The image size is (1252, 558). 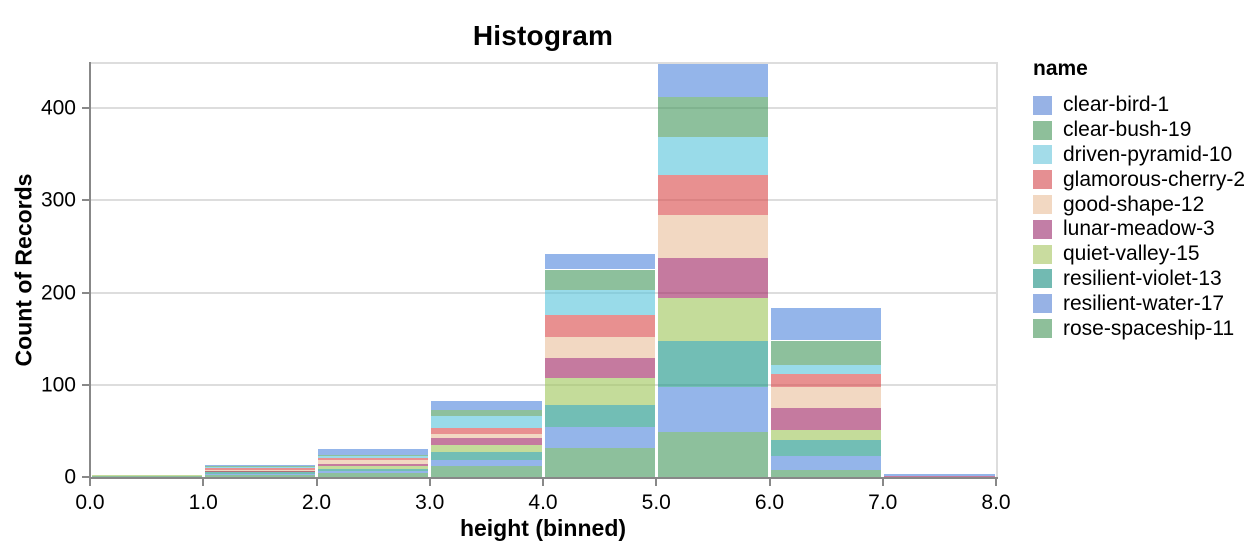 I want to click on legend-item-label: good-shape-12, so click(x=1134, y=204).